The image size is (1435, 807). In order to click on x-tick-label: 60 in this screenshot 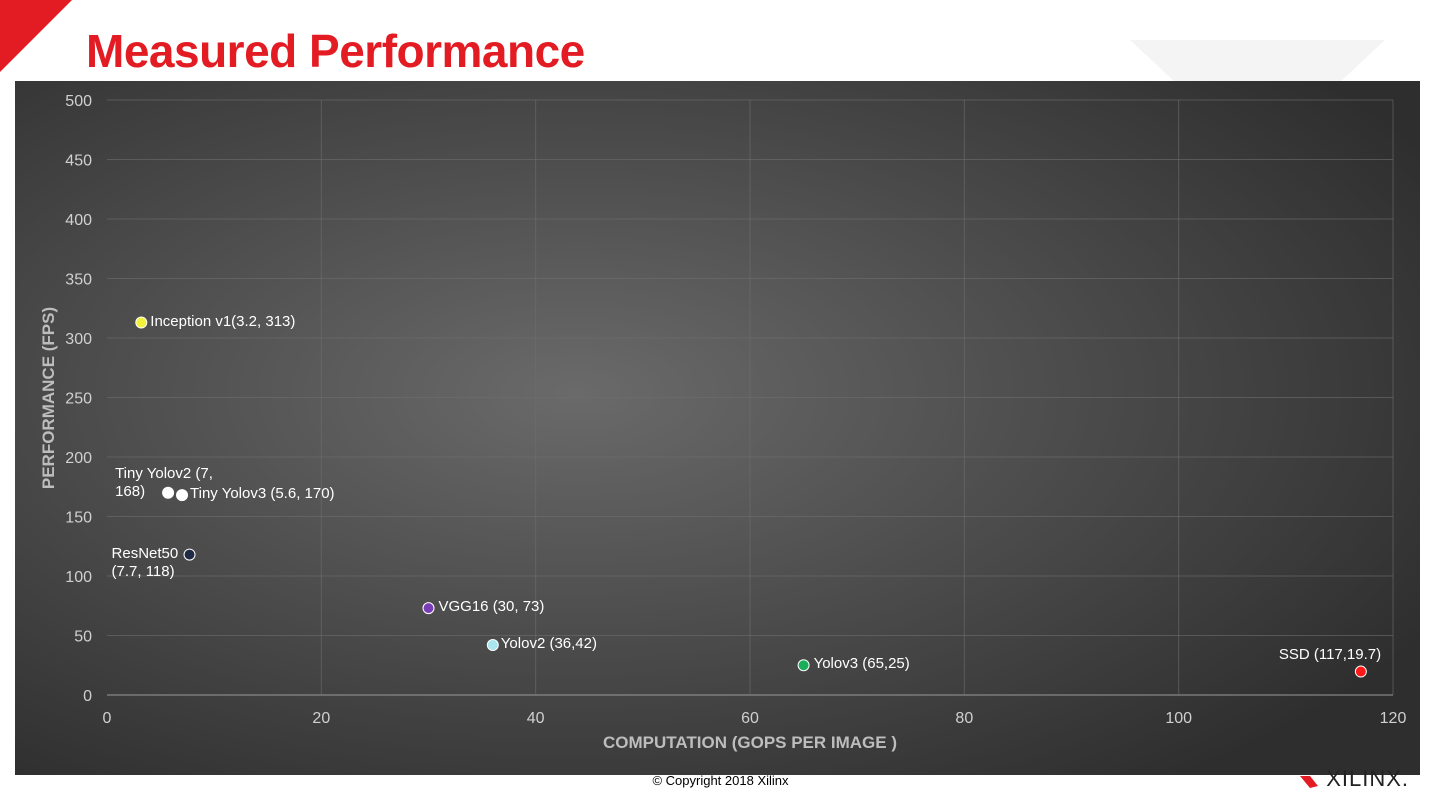, I will do `click(750, 718)`.